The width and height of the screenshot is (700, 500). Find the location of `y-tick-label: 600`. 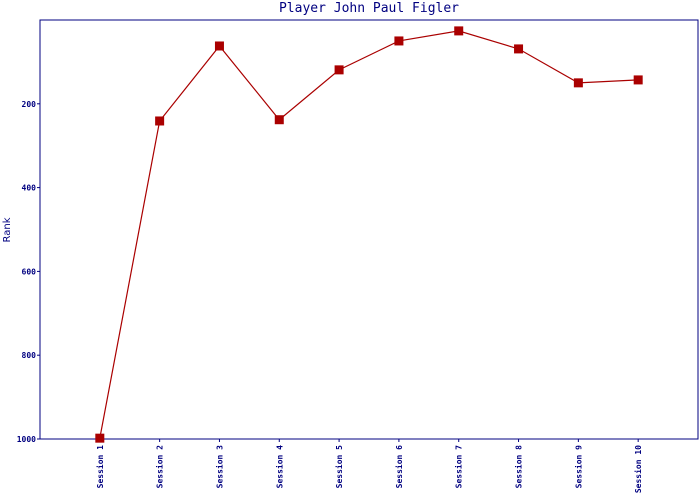

y-tick-label: 600 is located at coordinates (29, 271).